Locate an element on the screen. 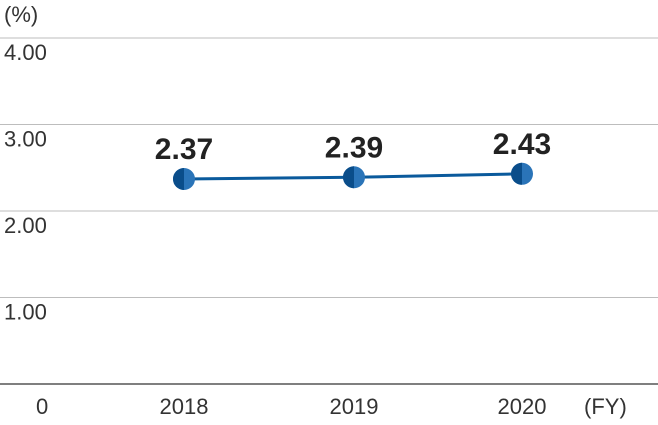 The height and width of the screenshot is (425, 658). y-tick-label: 0 is located at coordinates (42, 406).